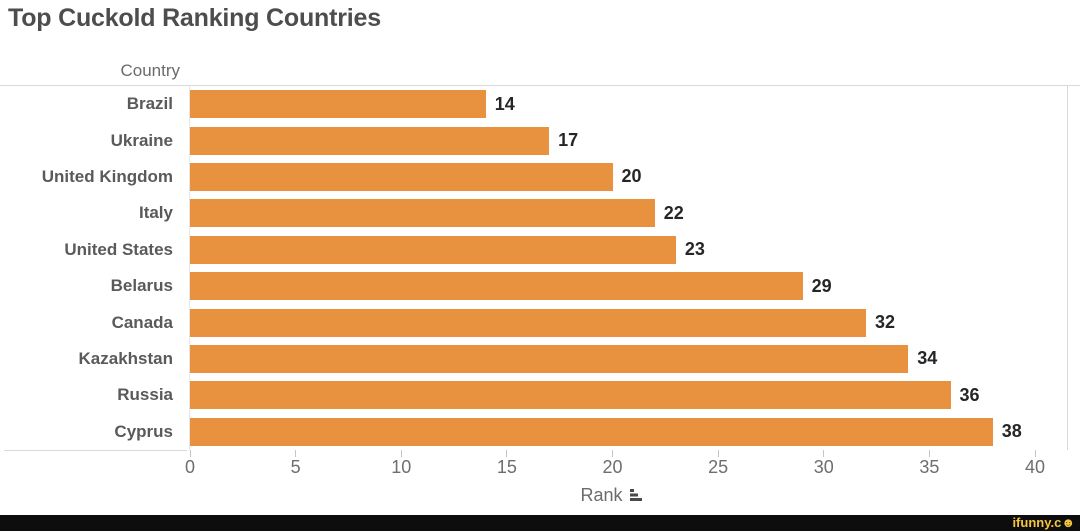  What do you see at coordinates (969, 394) in the screenshot?
I see `bar-value-label: 36` at bounding box center [969, 394].